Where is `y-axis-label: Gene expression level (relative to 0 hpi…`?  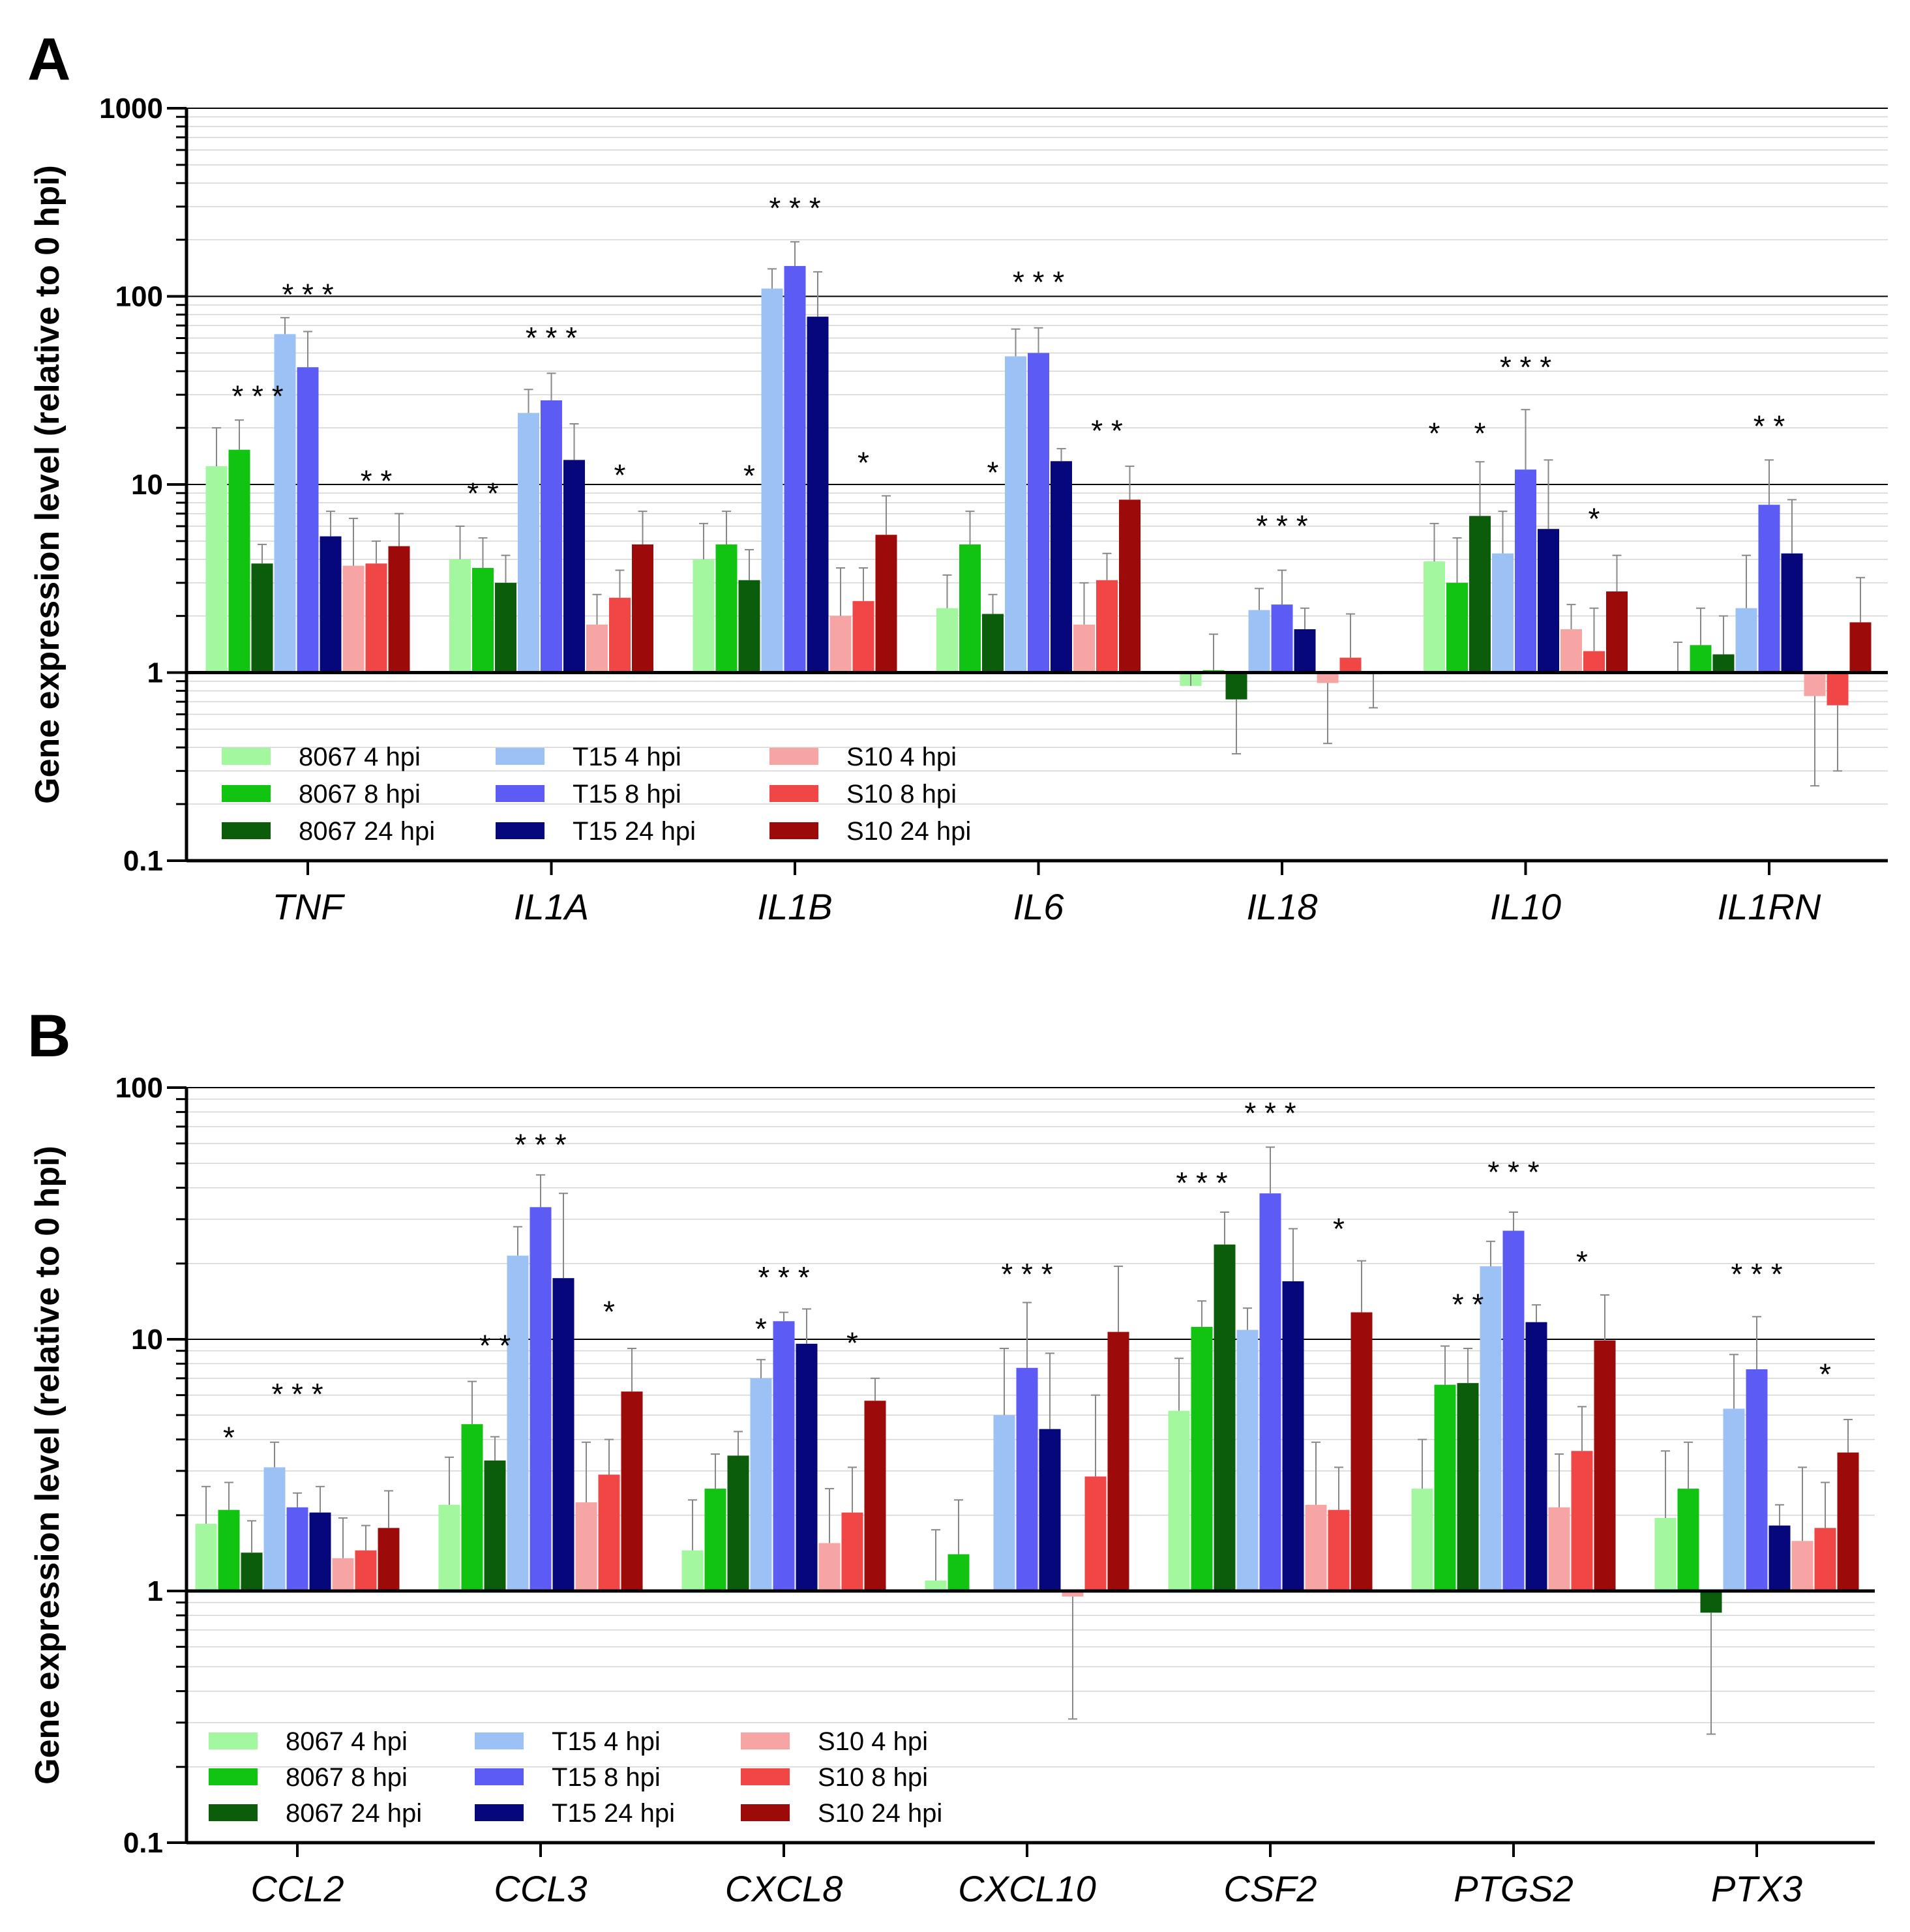 y-axis-label: Gene expression level (relative to 0 hpi… is located at coordinates (48, 1465).